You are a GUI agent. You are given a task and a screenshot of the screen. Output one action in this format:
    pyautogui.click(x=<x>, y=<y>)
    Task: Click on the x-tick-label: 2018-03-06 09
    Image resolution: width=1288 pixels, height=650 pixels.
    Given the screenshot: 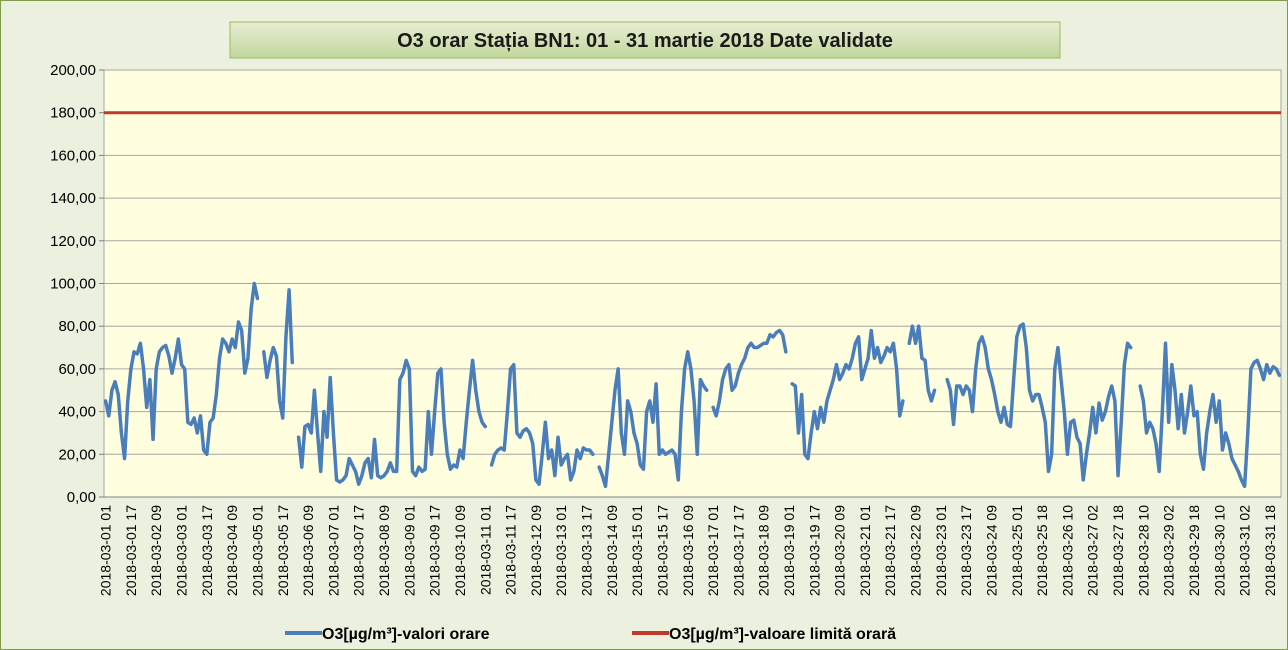 What is the action you would take?
    pyautogui.click(x=308, y=550)
    